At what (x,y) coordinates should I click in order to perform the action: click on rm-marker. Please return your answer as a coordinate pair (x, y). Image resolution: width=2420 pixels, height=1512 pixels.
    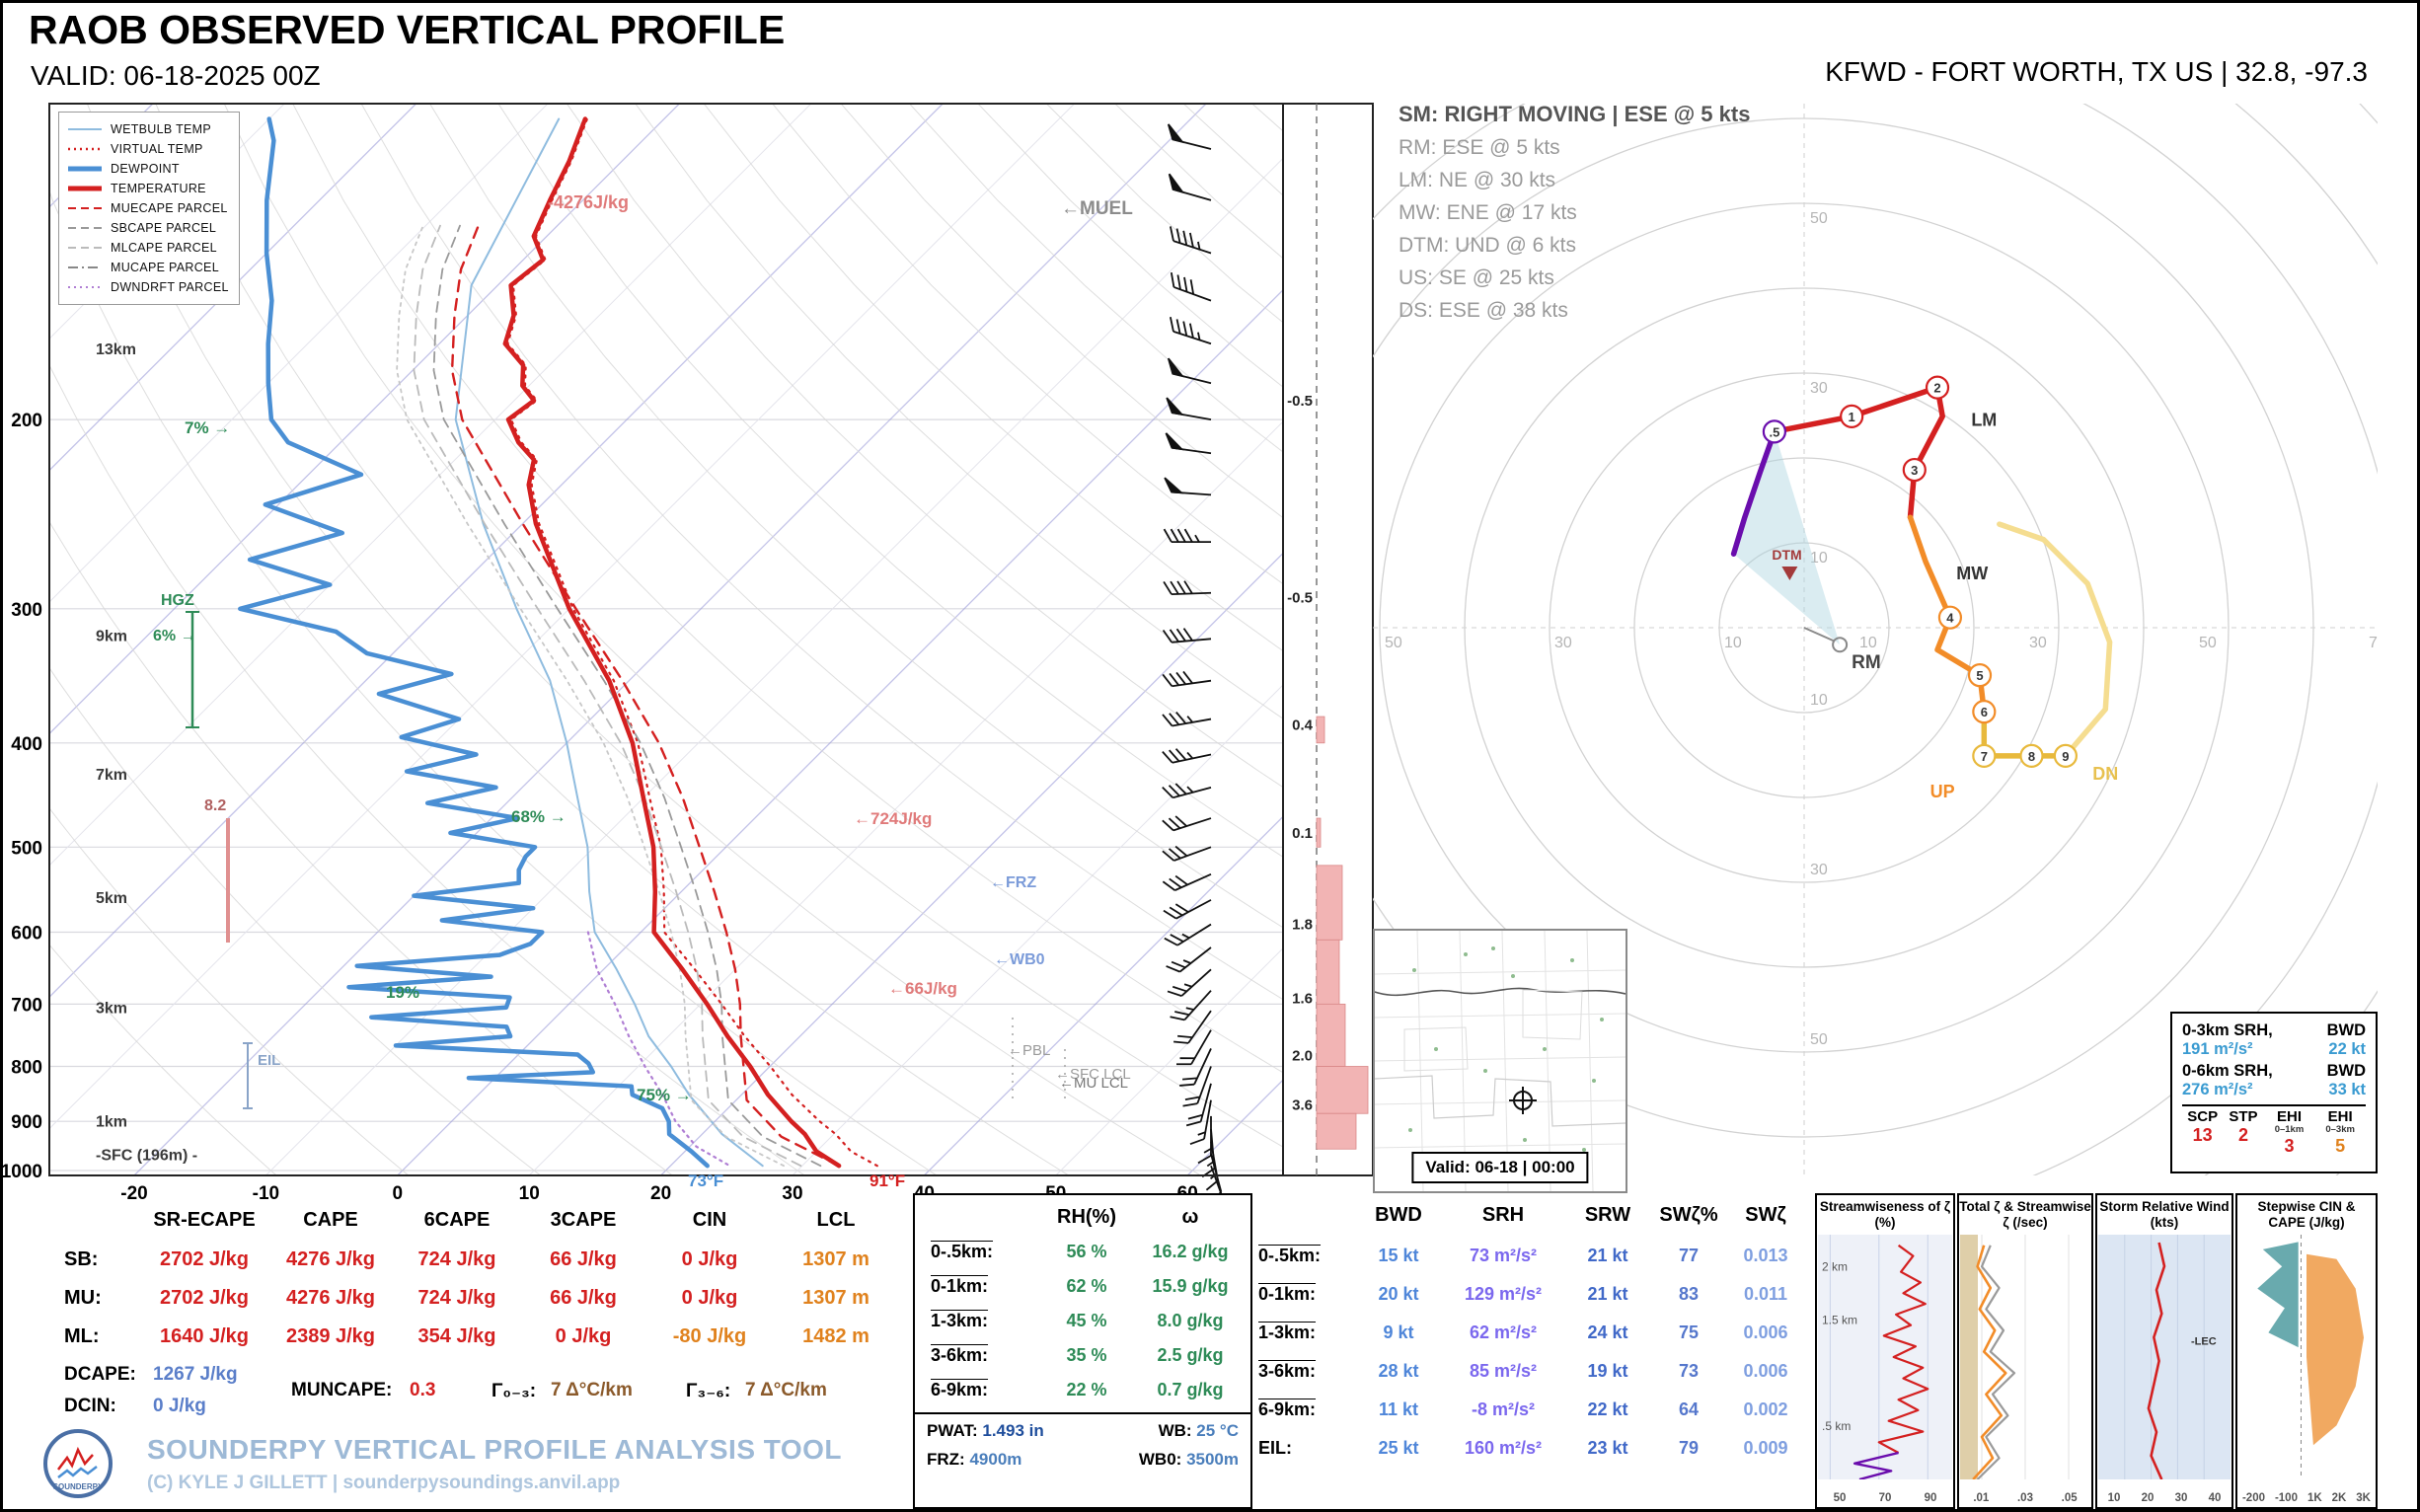
    Looking at the image, I should click on (1840, 645).